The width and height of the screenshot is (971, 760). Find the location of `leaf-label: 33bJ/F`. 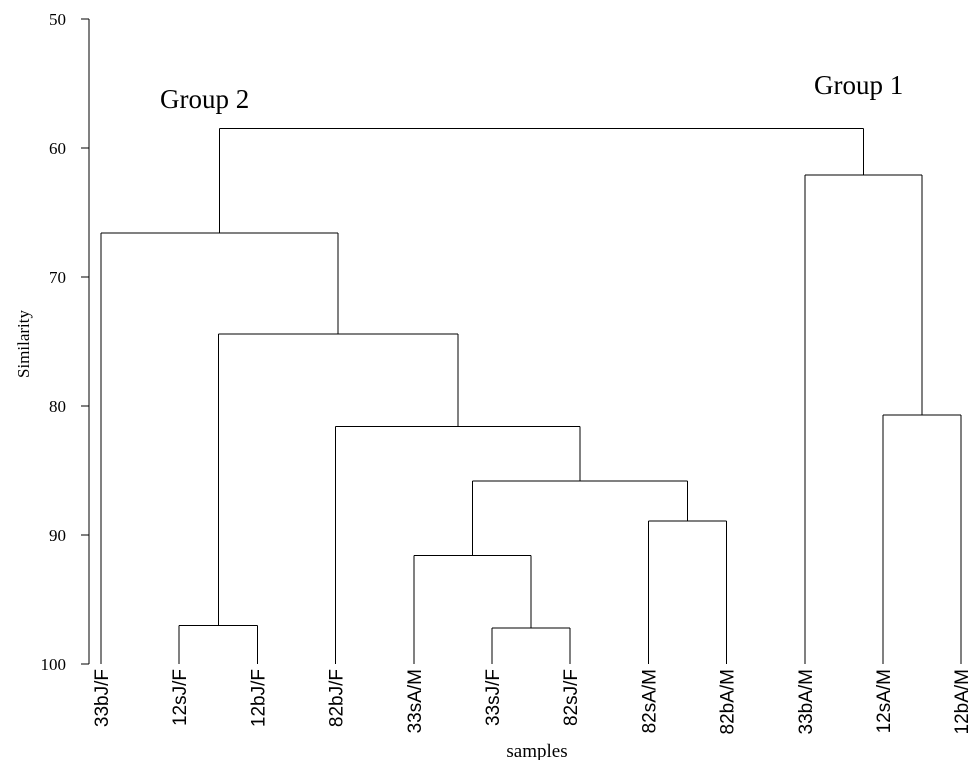

leaf-label: 33bJ/F is located at coordinates (102, 698).